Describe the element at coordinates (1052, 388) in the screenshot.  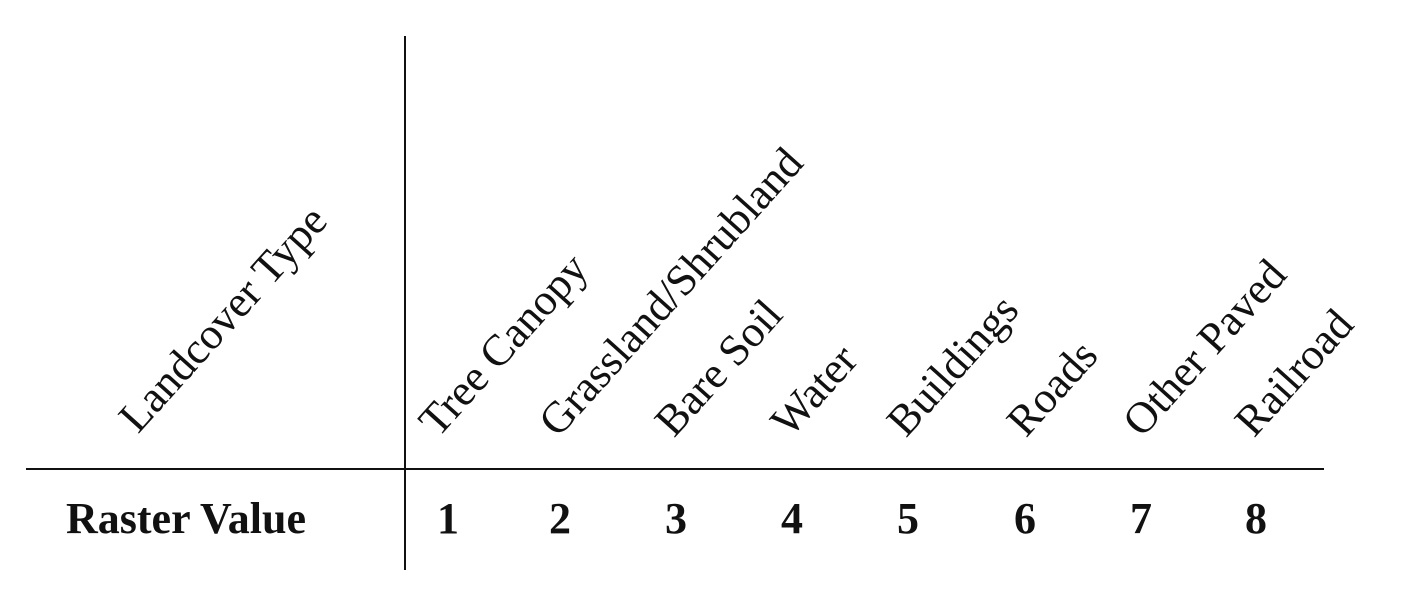
I see `column-label-roads: Roads` at that location.